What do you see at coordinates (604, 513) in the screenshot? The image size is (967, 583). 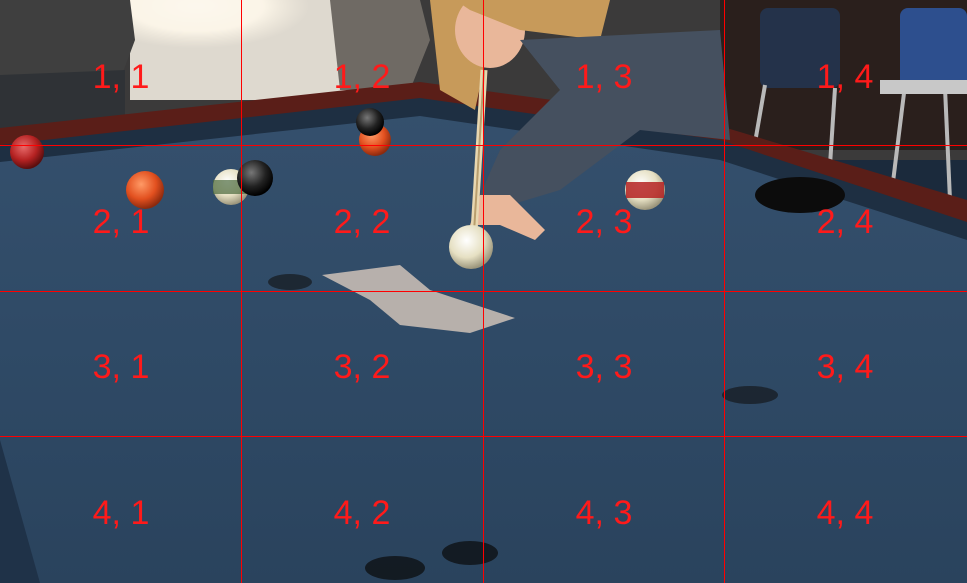 I see `grid-cell-label: 4, 3` at bounding box center [604, 513].